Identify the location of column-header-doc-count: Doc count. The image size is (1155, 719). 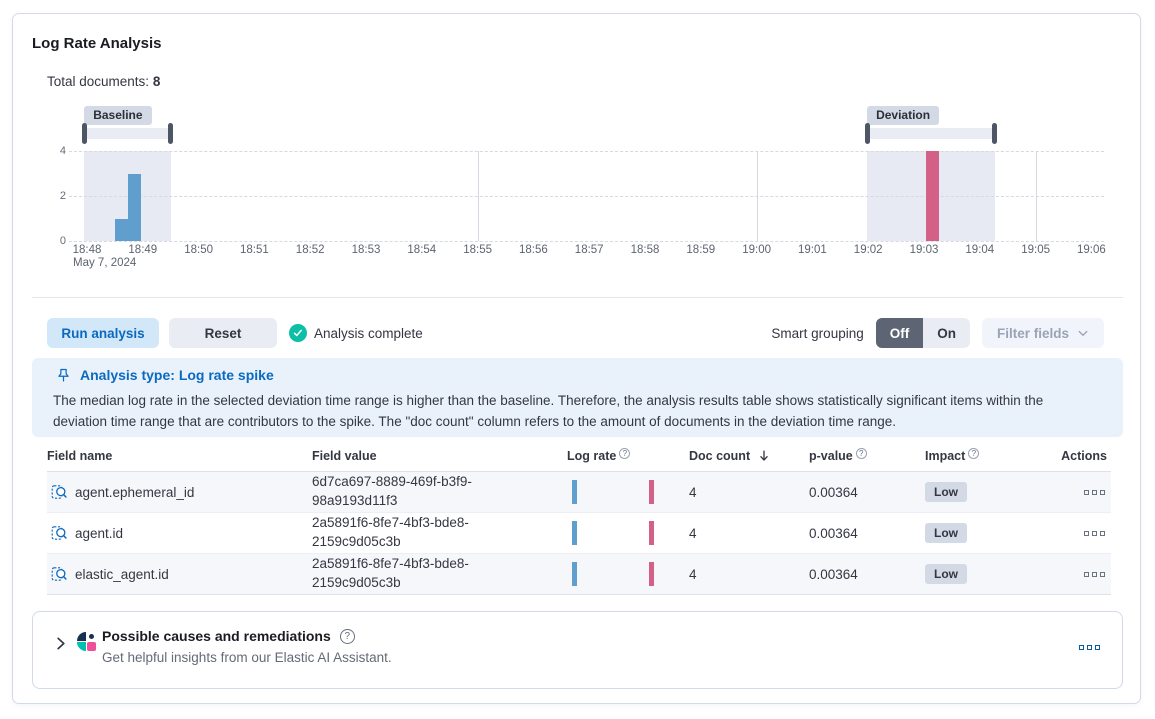
(749, 460).